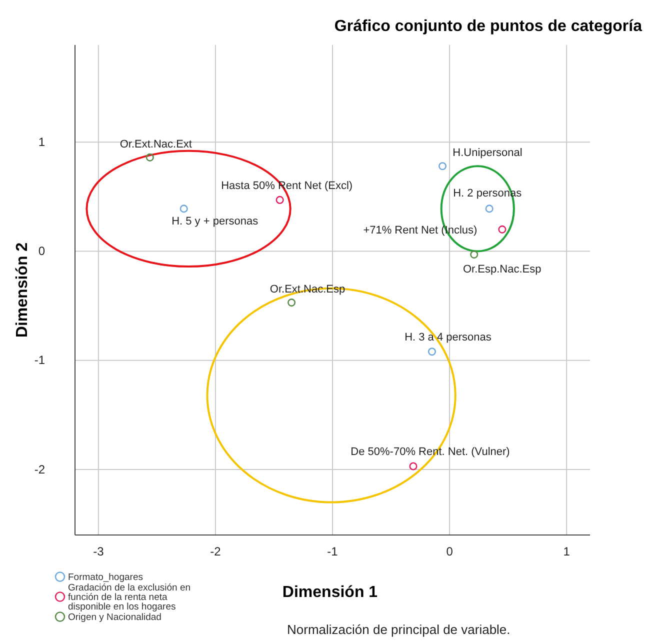  I want to click on annotation: H.Unipersonal, so click(487, 153).